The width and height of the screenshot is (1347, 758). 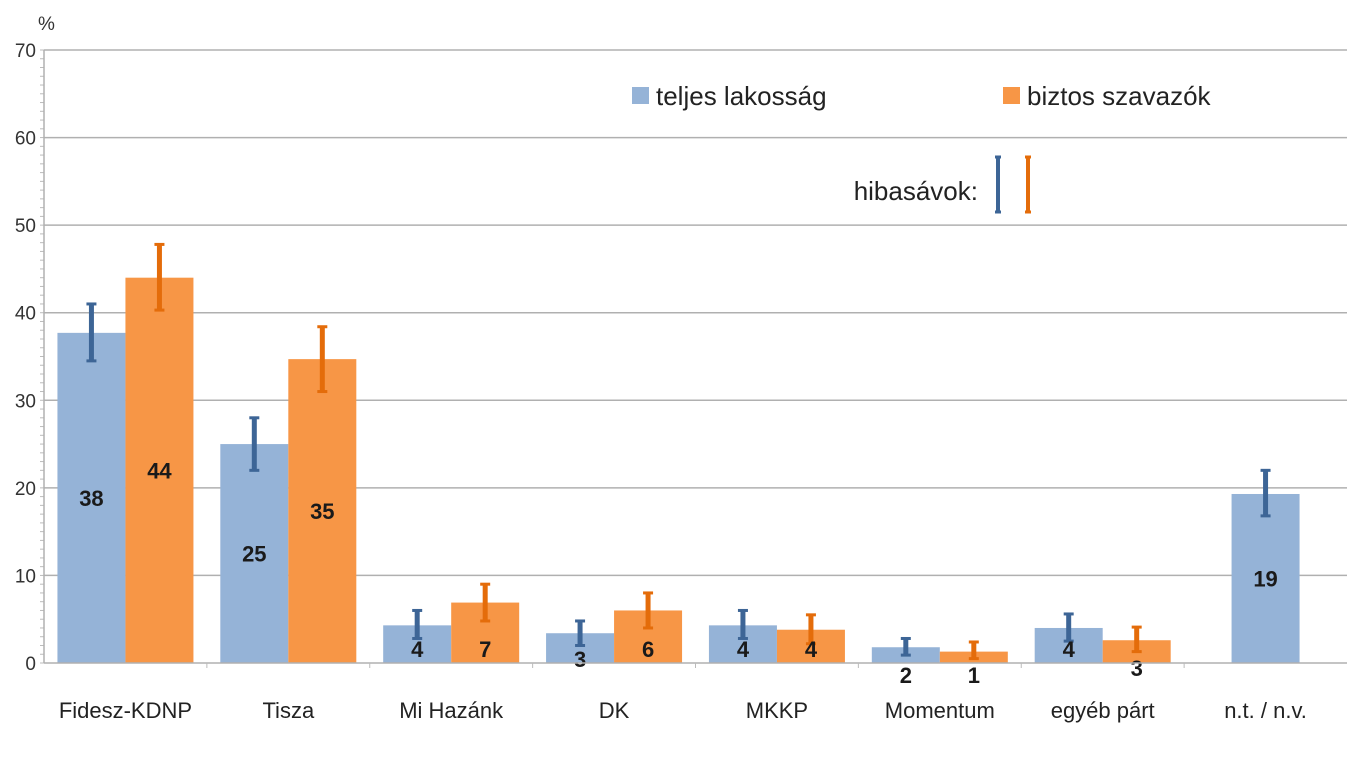 I want to click on x-category-label: Mi Hazánk, so click(x=451, y=710).